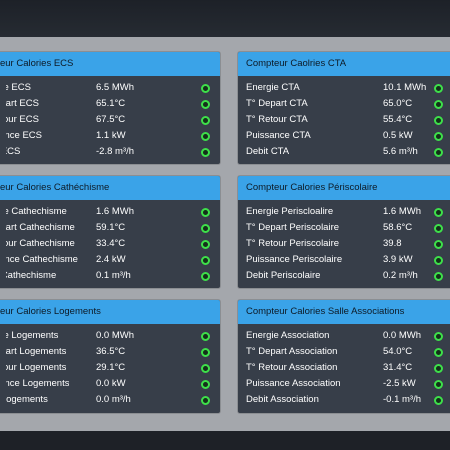 This screenshot has width=450, height=450. I want to click on meter-value: 0.5 kW, so click(398, 135).